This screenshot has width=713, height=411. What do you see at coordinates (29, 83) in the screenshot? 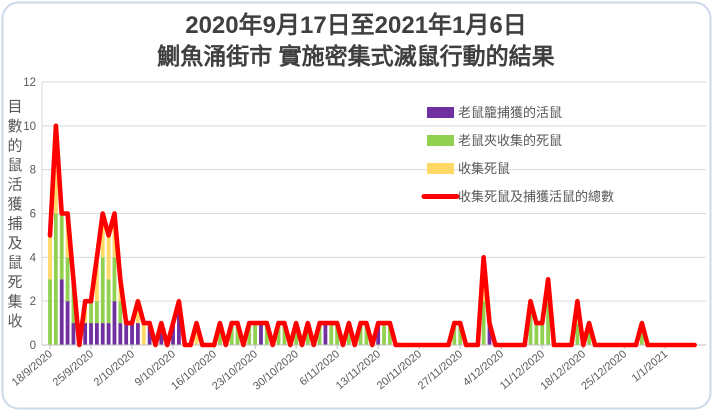
I see `y-tick-label: 12` at bounding box center [29, 83].